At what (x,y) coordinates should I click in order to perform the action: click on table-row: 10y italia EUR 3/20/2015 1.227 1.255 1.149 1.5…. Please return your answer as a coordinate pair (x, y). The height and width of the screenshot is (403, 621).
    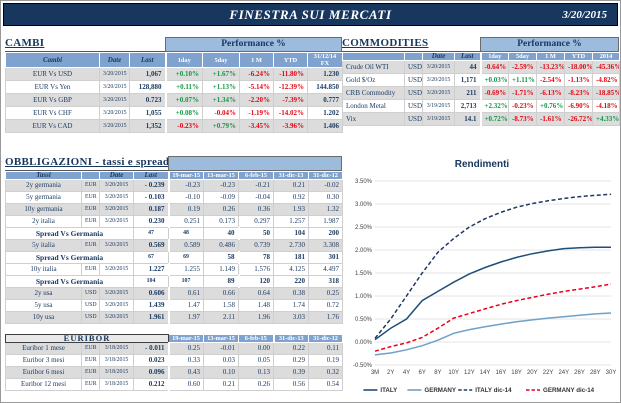
    Looking at the image, I should click on (174, 269).